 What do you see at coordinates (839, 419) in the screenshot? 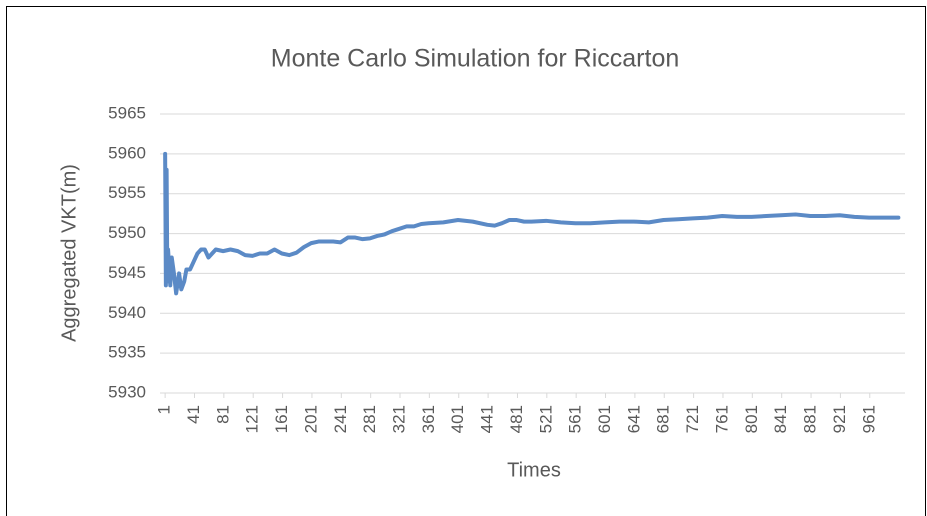
I see `x-tick-label: 921` at bounding box center [839, 419].